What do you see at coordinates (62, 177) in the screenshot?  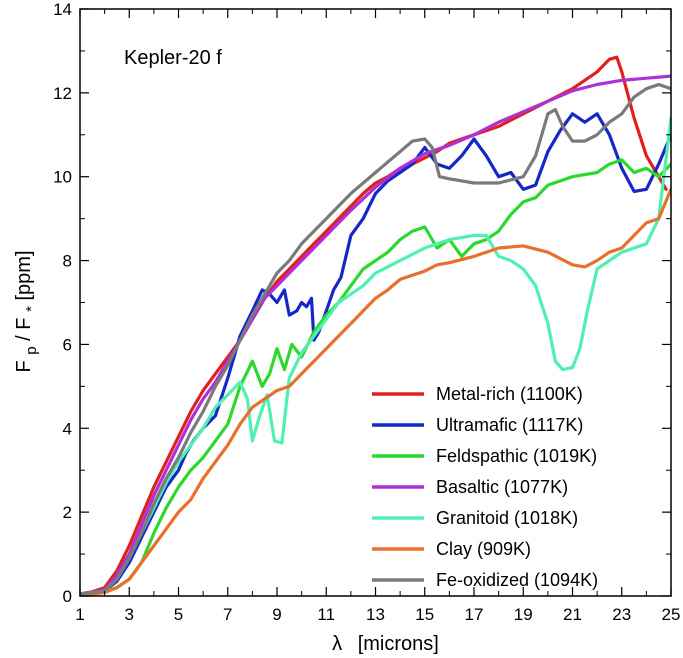 I see `y-tick-label: 10` at bounding box center [62, 177].